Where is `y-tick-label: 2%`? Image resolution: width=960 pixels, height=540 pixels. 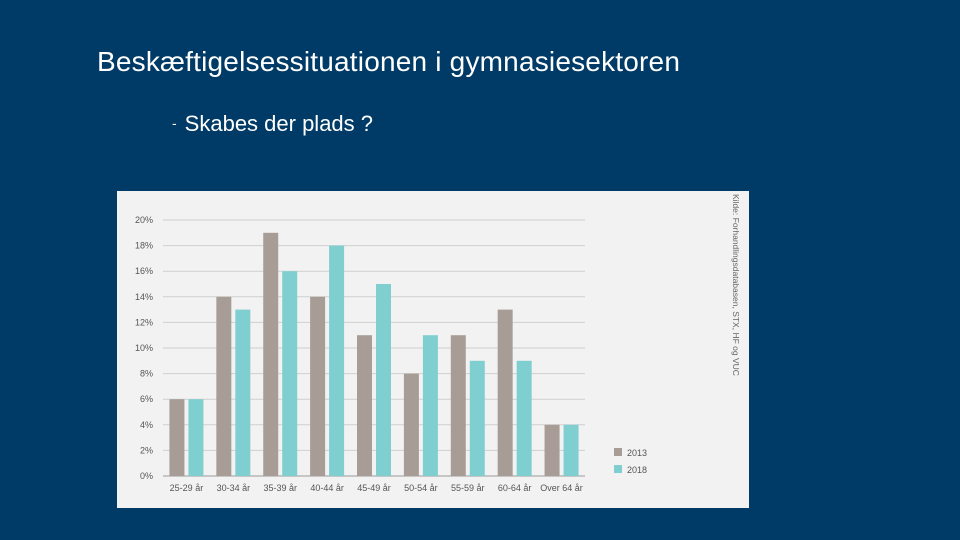 y-tick-label: 2% is located at coordinates (146, 450).